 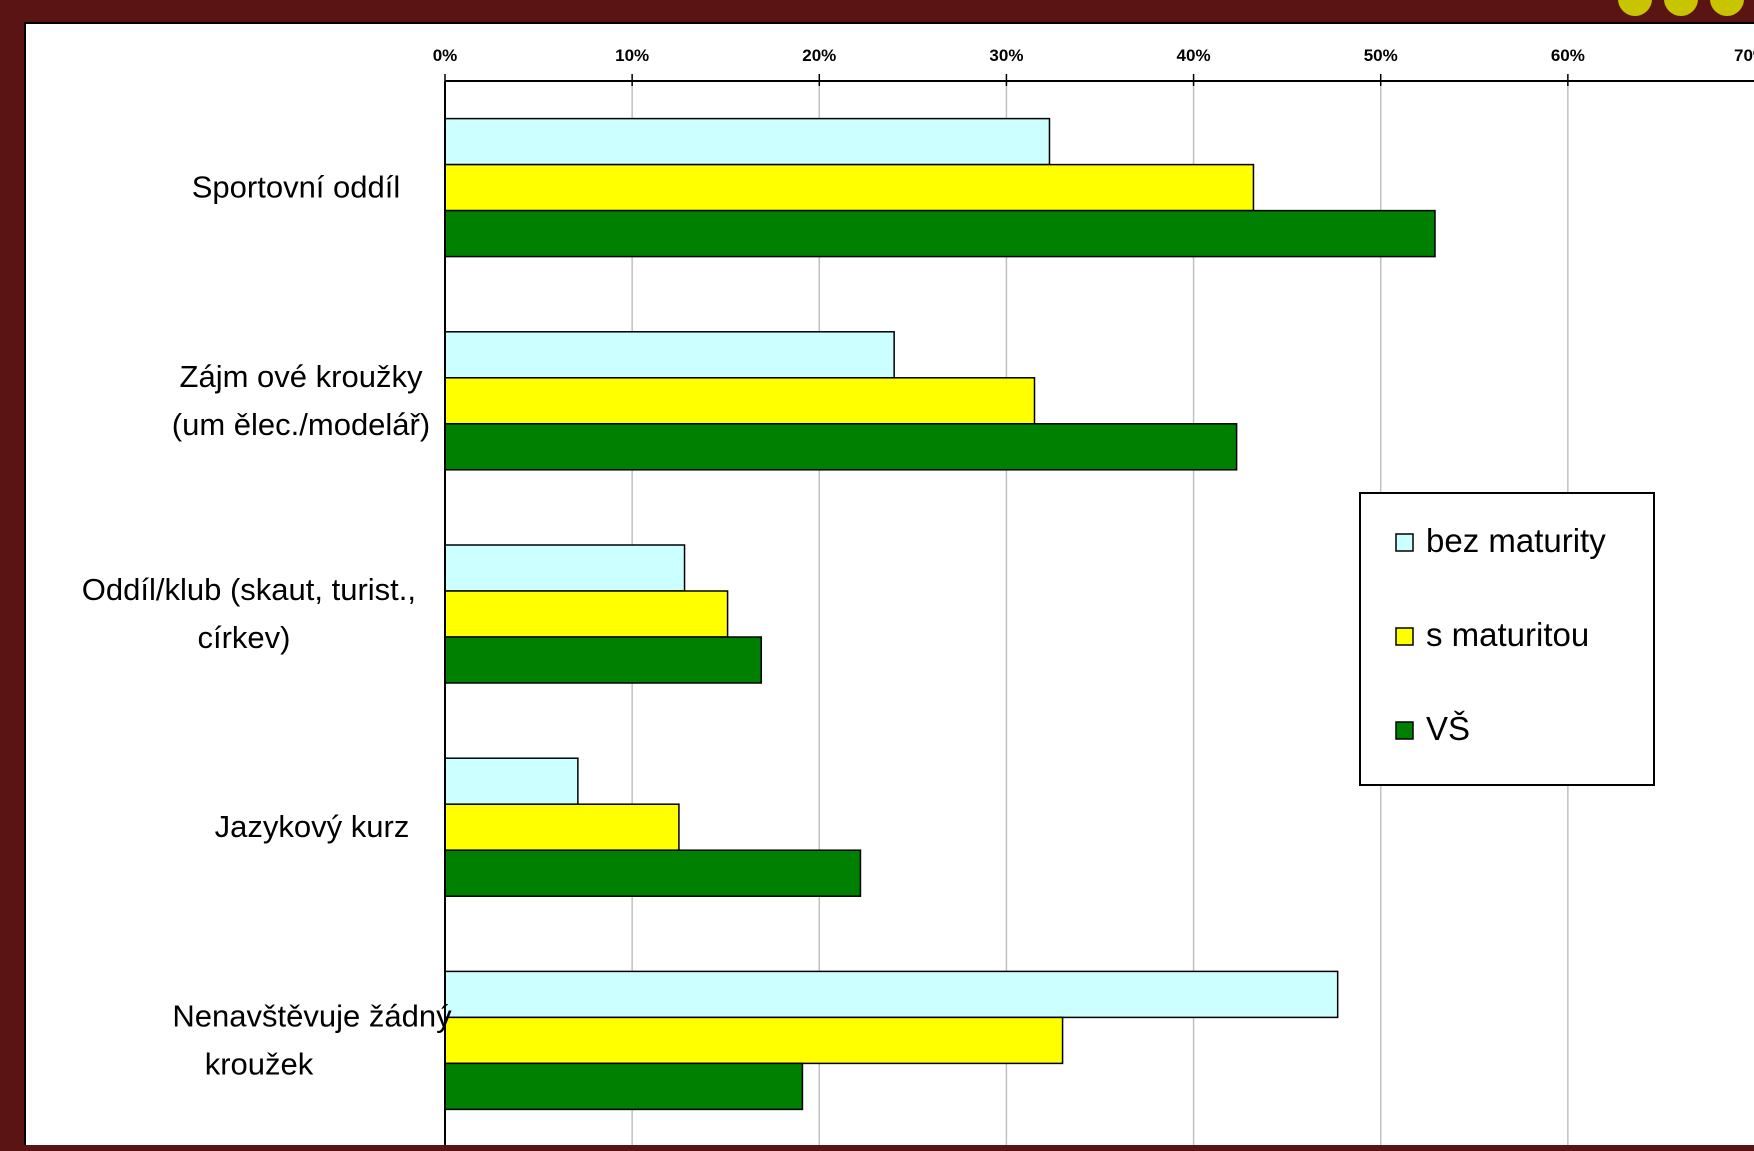 I want to click on x-tick-label: 70%, so click(x=1744, y=55).